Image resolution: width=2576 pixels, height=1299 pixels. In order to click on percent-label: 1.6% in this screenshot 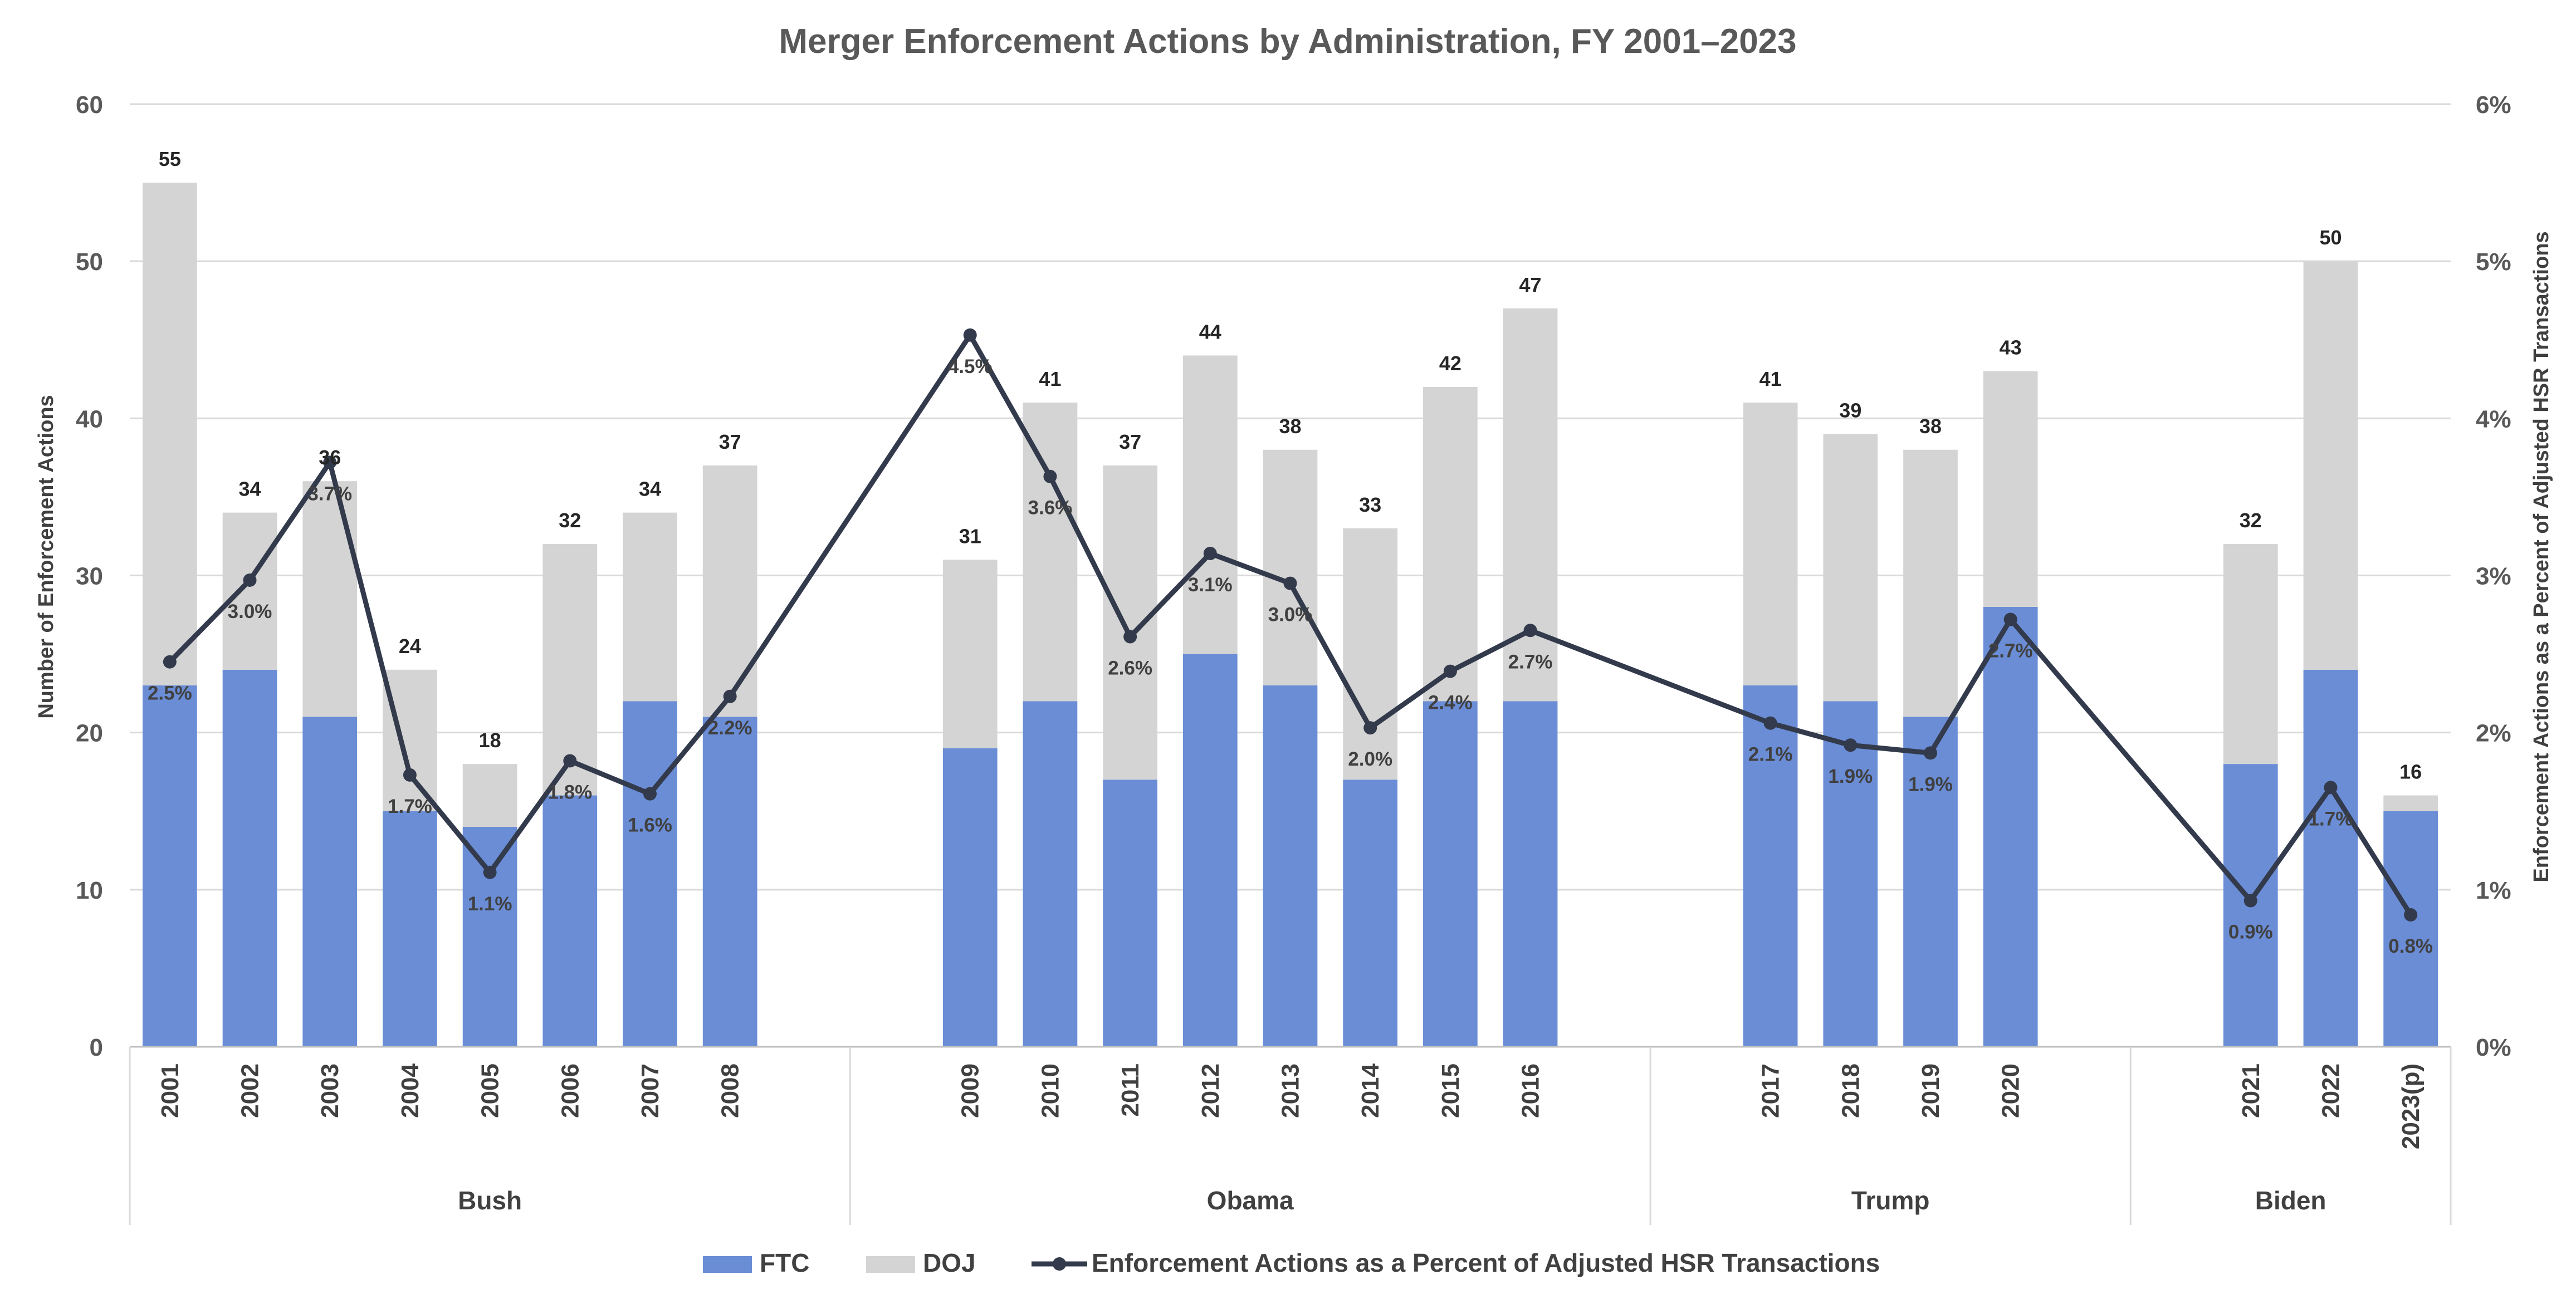, I will do `click(650, 826)`.